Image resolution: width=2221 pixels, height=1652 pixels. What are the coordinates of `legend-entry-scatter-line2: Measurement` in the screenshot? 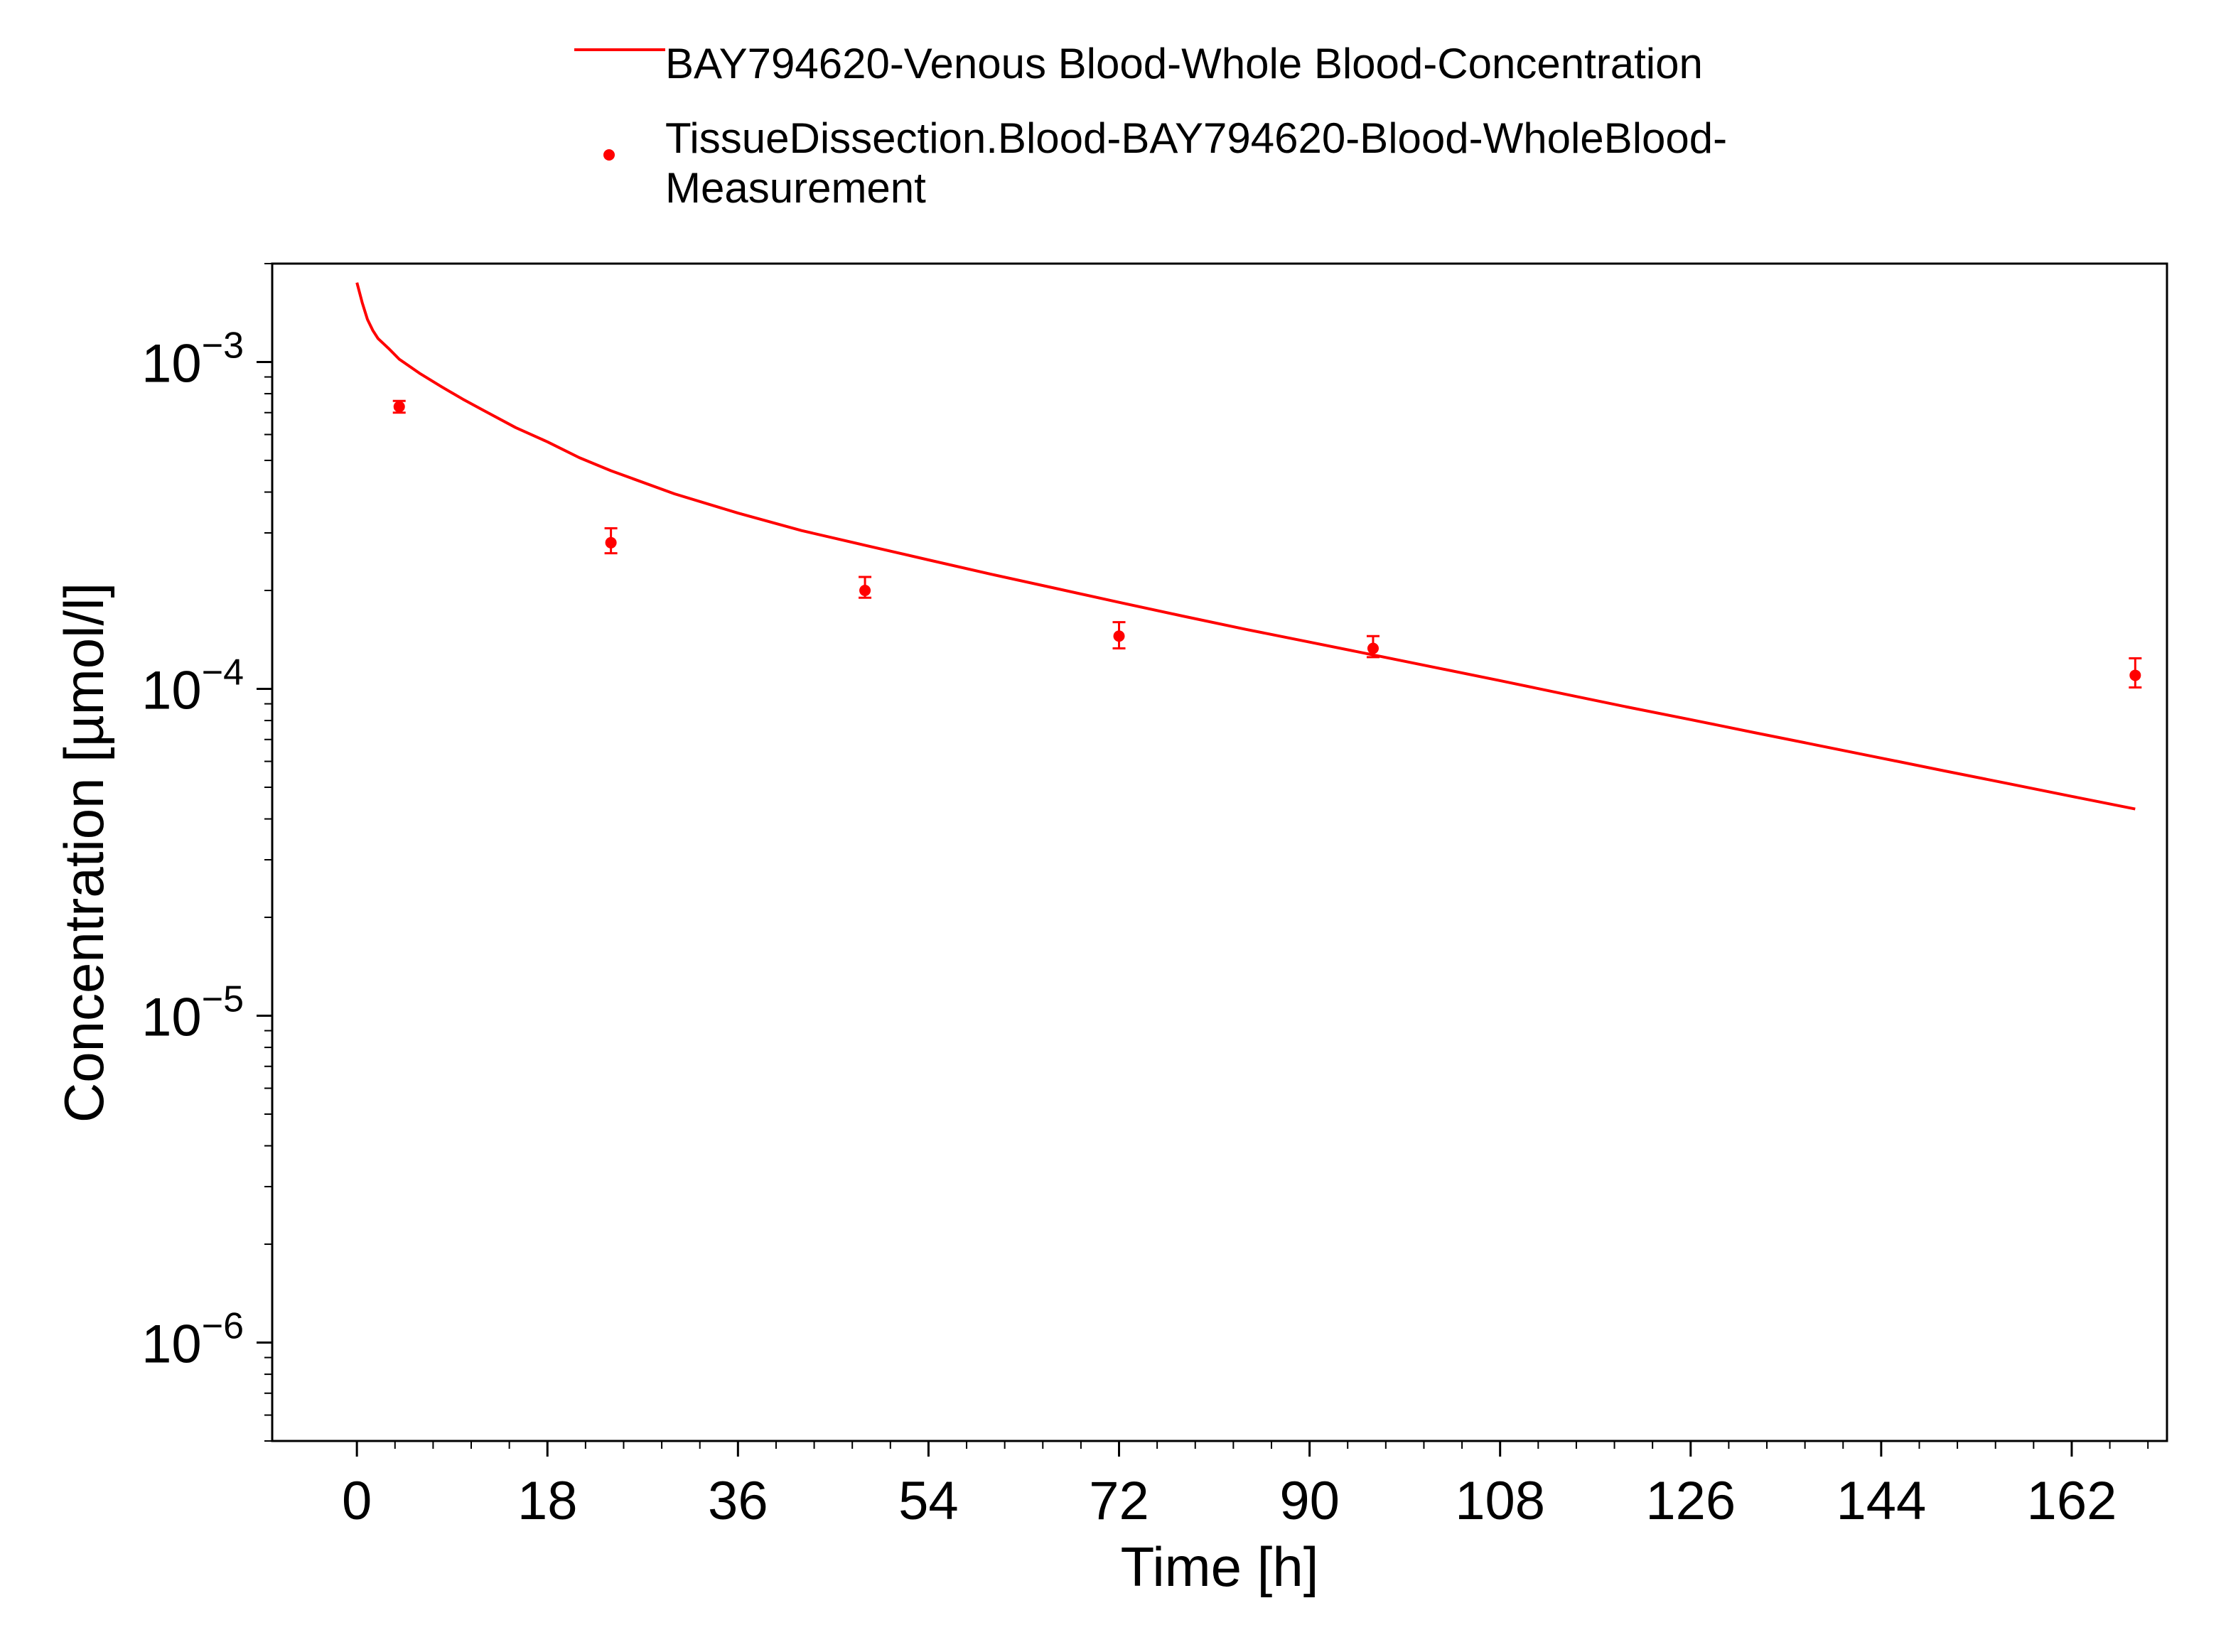 It's located at (795, 188).